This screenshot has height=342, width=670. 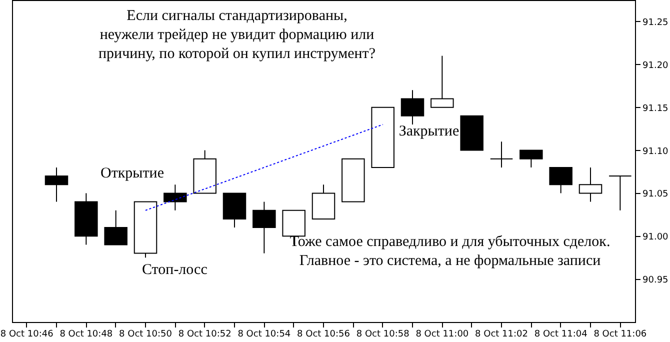 What do you see at coordinates (27, 335) in the screenshot?
I see `x-tick-label: 8 Oct 10:46` at bounding box center [27, 335].